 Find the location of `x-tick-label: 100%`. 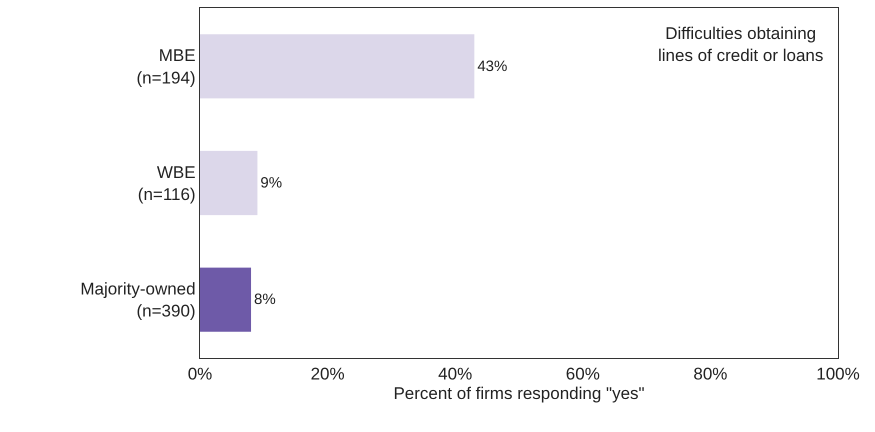

x-tick-label: 100% is located at coordinates (838, 374).